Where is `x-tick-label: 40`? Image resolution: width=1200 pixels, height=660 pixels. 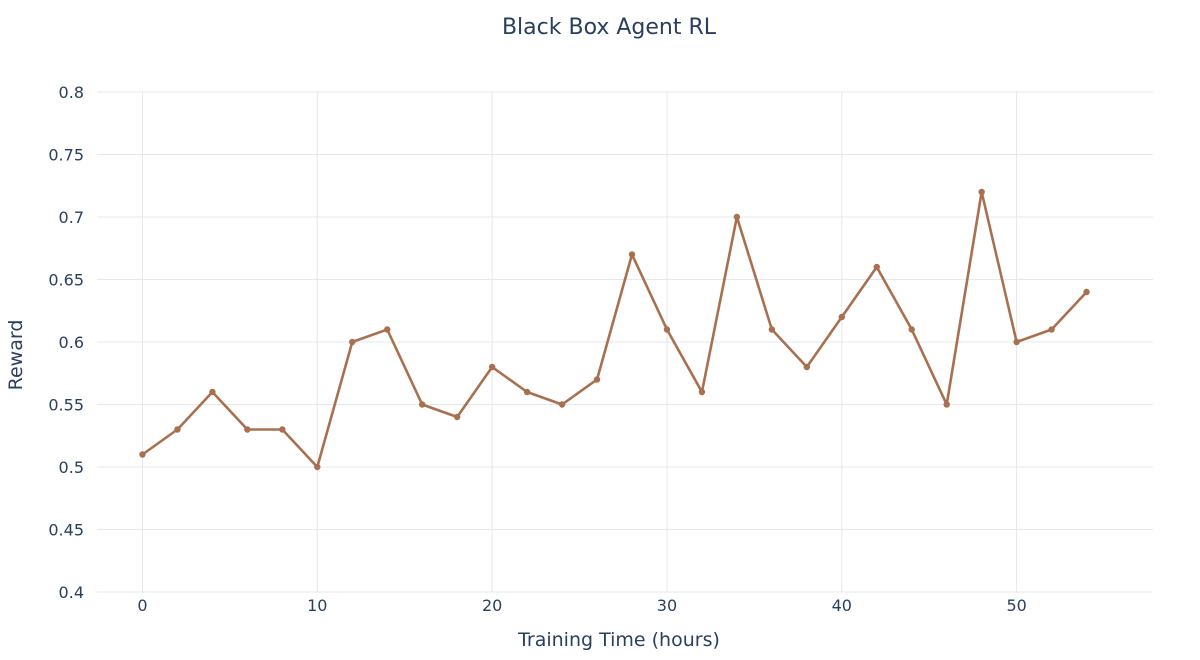
x-tick-label: 40 is located at coordinates (842, 605).